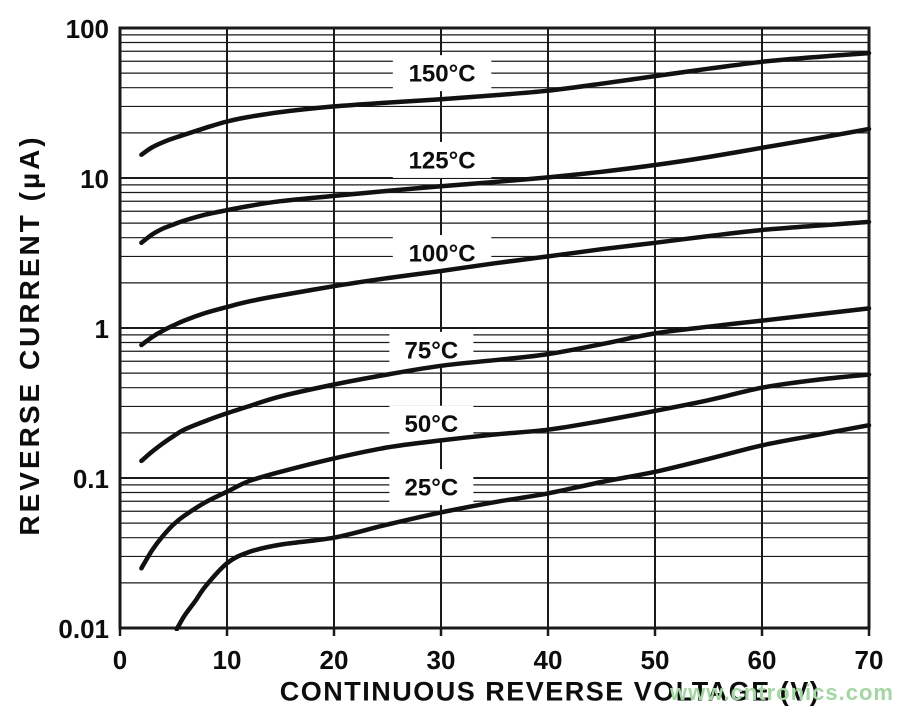  What do you see at coordinates (505, 283) in the screenshot?
I see `curve-100c` at bounding box center [505, 283].